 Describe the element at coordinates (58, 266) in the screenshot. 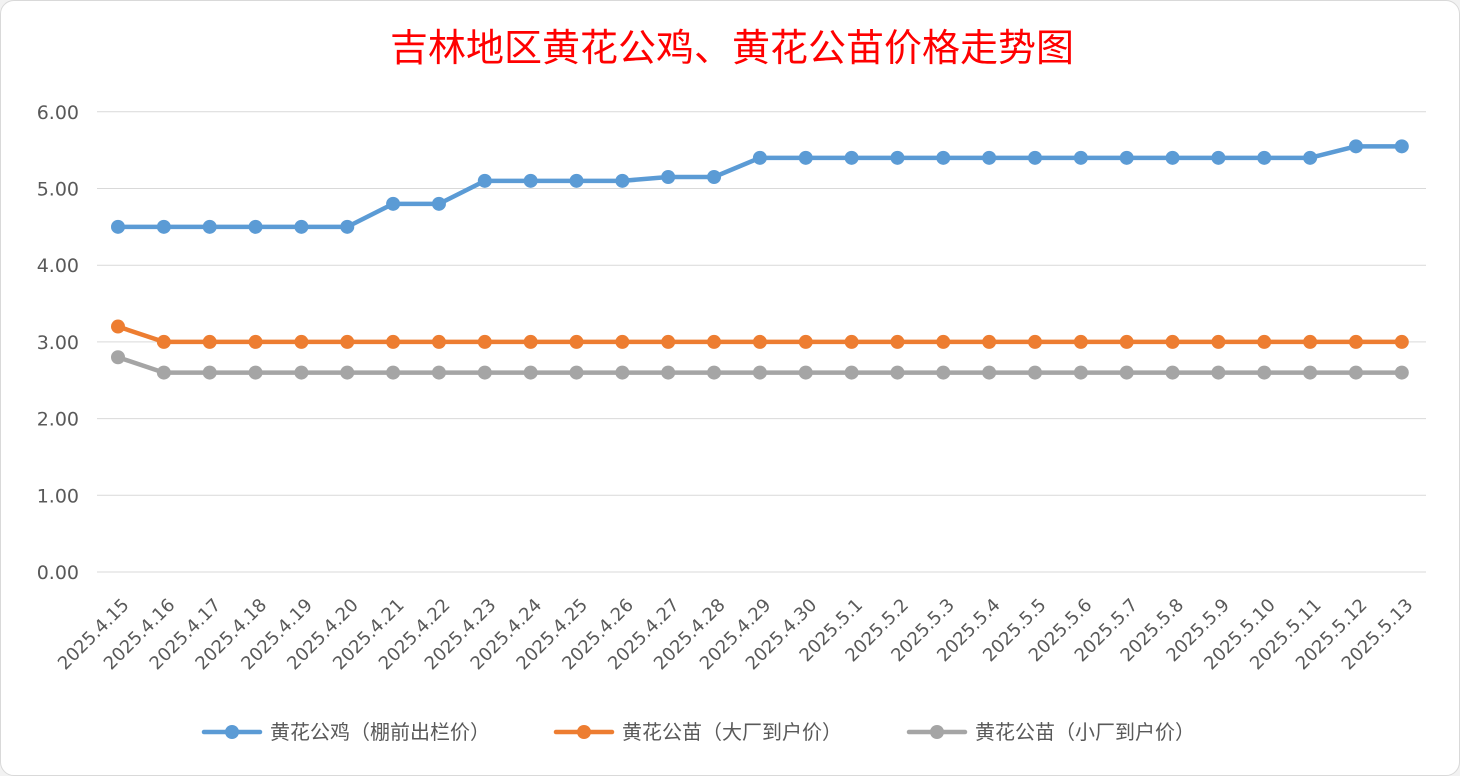

I see `y-tick-label: 4.00` at that location.